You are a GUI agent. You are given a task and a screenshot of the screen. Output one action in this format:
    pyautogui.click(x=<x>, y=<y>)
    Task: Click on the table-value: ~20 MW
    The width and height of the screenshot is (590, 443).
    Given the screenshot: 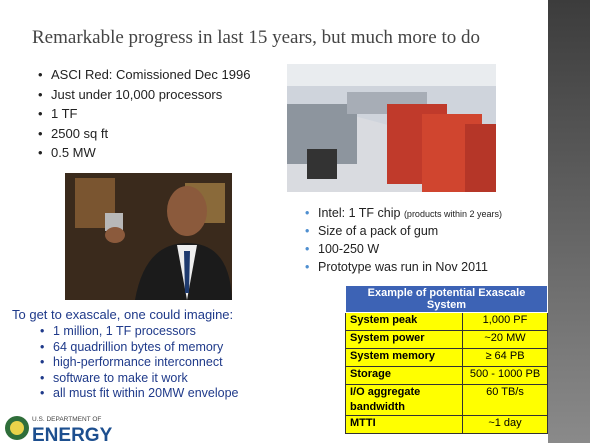 What is the action you would take?
    pyautogui.click(x=505, y=339)
    